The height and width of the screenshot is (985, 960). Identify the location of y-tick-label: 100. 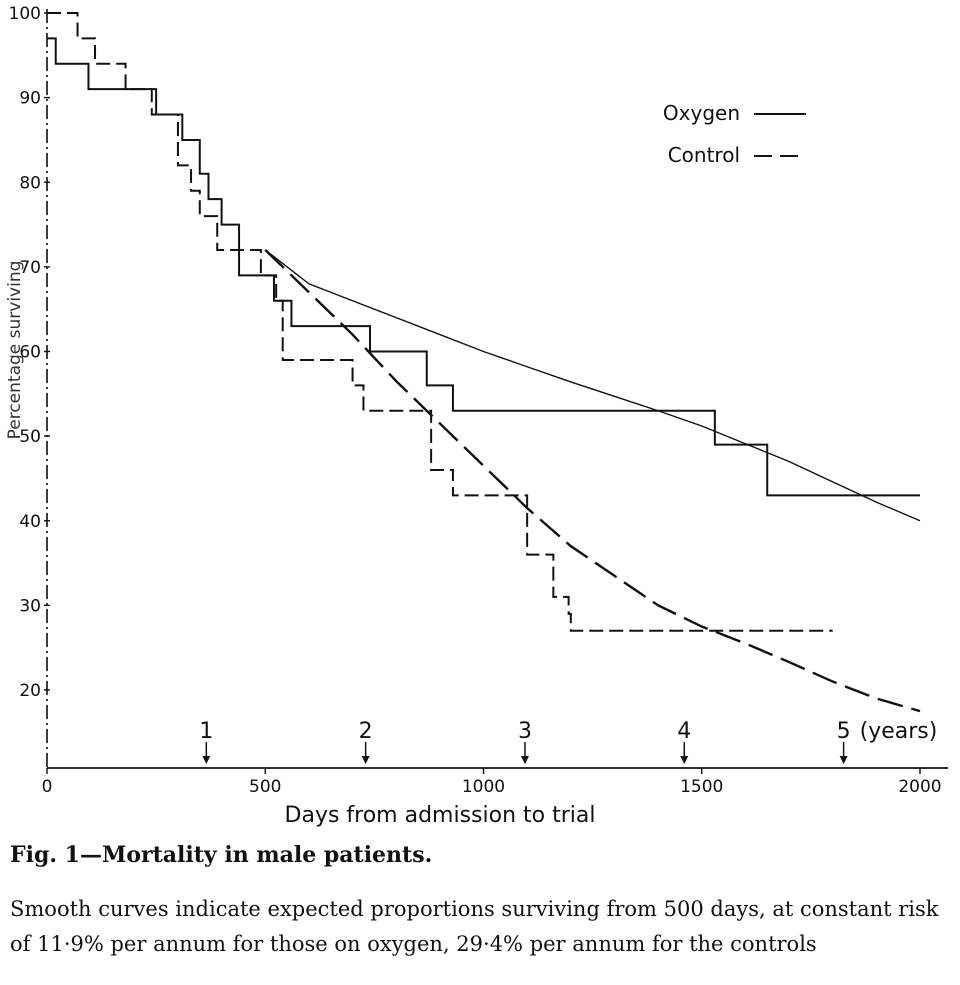
(25, 14).